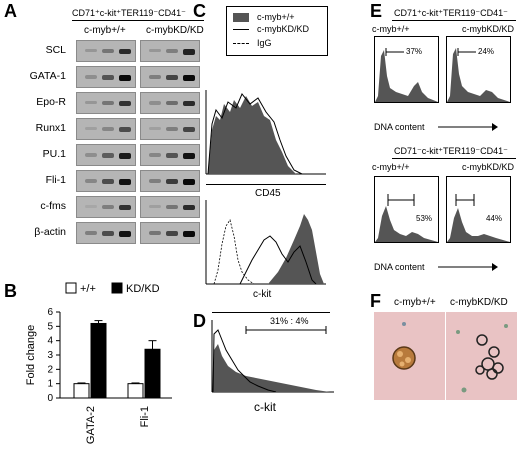  I want to click on panel-d-label: D, so click(199, 321).